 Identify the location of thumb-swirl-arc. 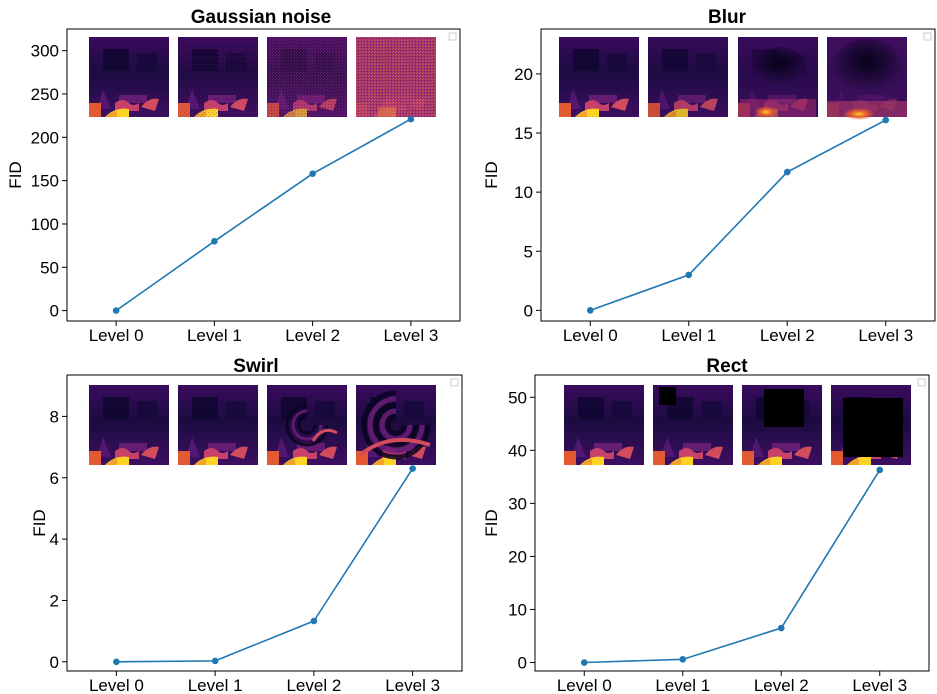
(396, 425).